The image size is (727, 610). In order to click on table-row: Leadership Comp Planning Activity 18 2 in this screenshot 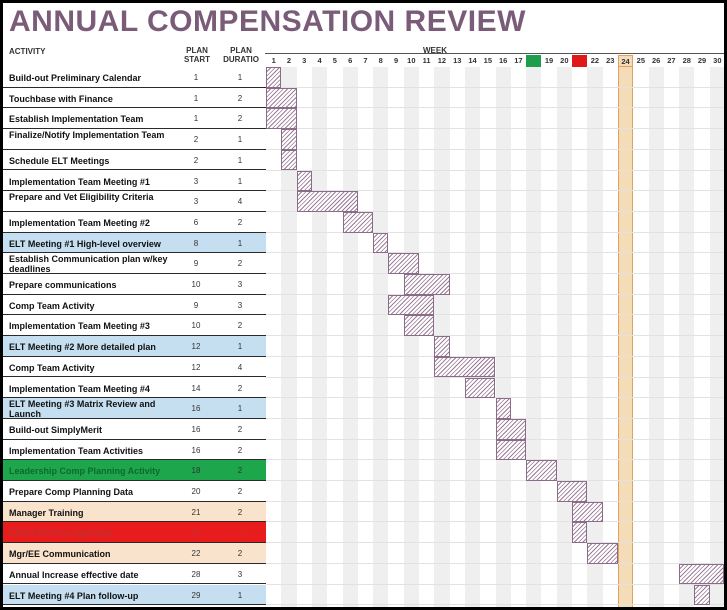, I will do `click(134, 470)`.